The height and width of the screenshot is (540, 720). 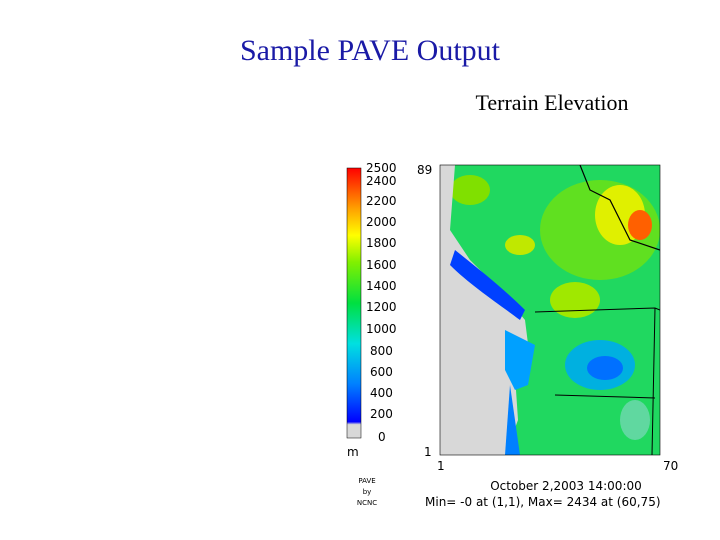 What do you see at coordinates (354, 303) in the screenshot?
I see `colorbar` at bounding box center [354, 303].